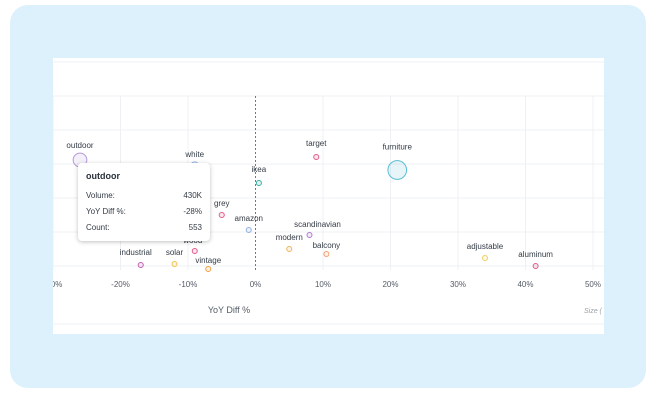 The width and height of the screenshot is (657, 401). Describe the element at coordinates (398, 147) in the screenshot. I see `point-label-furniture: furniture` at that location.